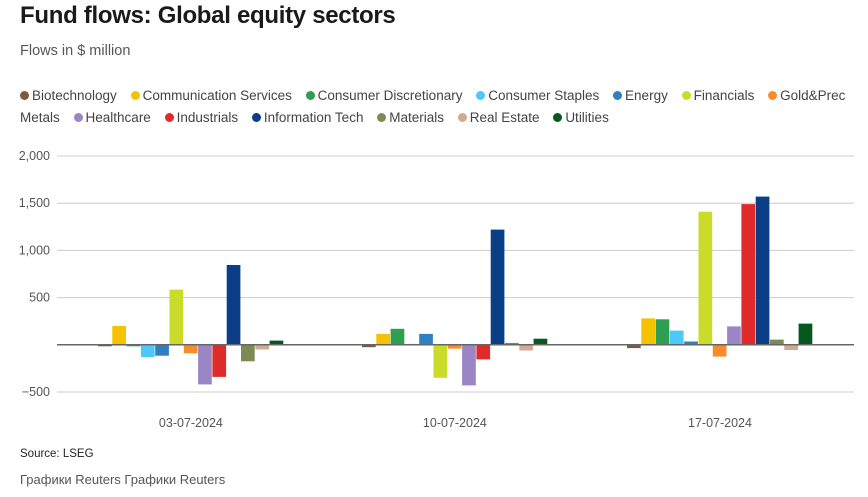  What do you see at coordinates (248, 353) in the screenshot?
I see `bar-materials-03-07-2024` at bounding box center [248, 353].